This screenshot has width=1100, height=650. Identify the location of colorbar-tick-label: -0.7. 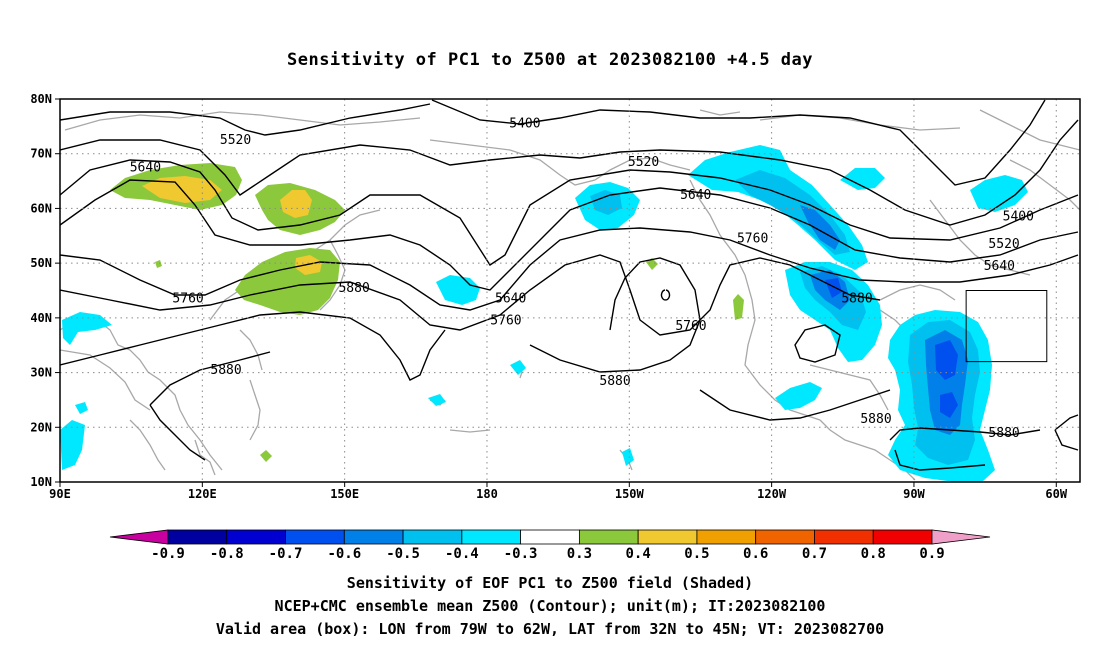
(286, 554).